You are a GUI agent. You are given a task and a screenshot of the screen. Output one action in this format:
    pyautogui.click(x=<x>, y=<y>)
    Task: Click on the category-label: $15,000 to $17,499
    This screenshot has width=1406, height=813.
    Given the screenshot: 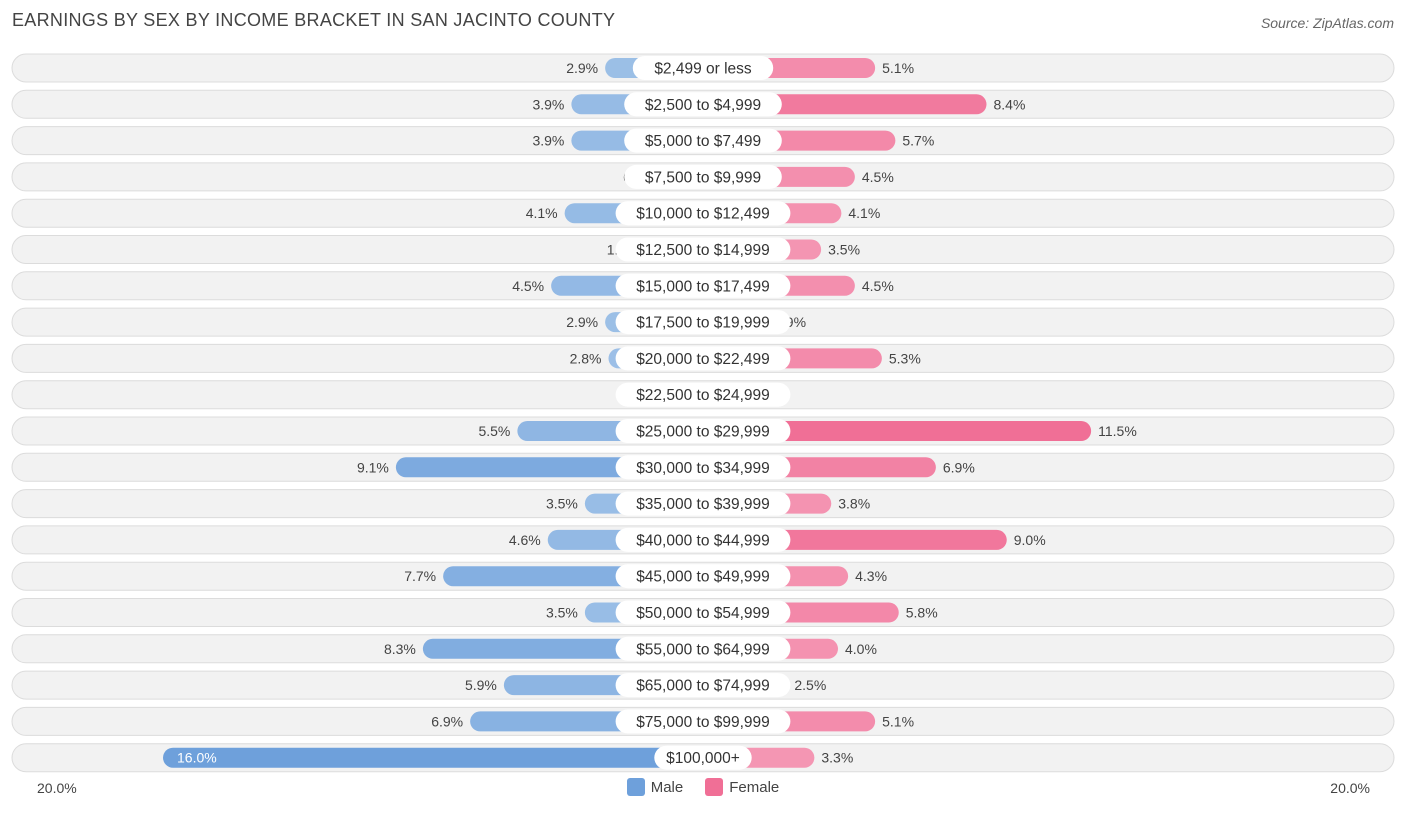 What is the action you would take?
    pyautogui.click(x=703, y=286)
    